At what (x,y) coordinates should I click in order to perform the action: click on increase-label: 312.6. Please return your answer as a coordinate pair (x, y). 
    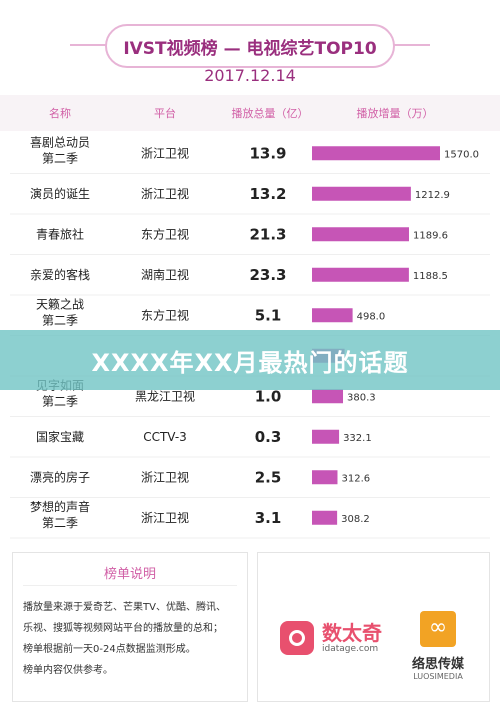
    Looking at the image, I should click on (355, 478).